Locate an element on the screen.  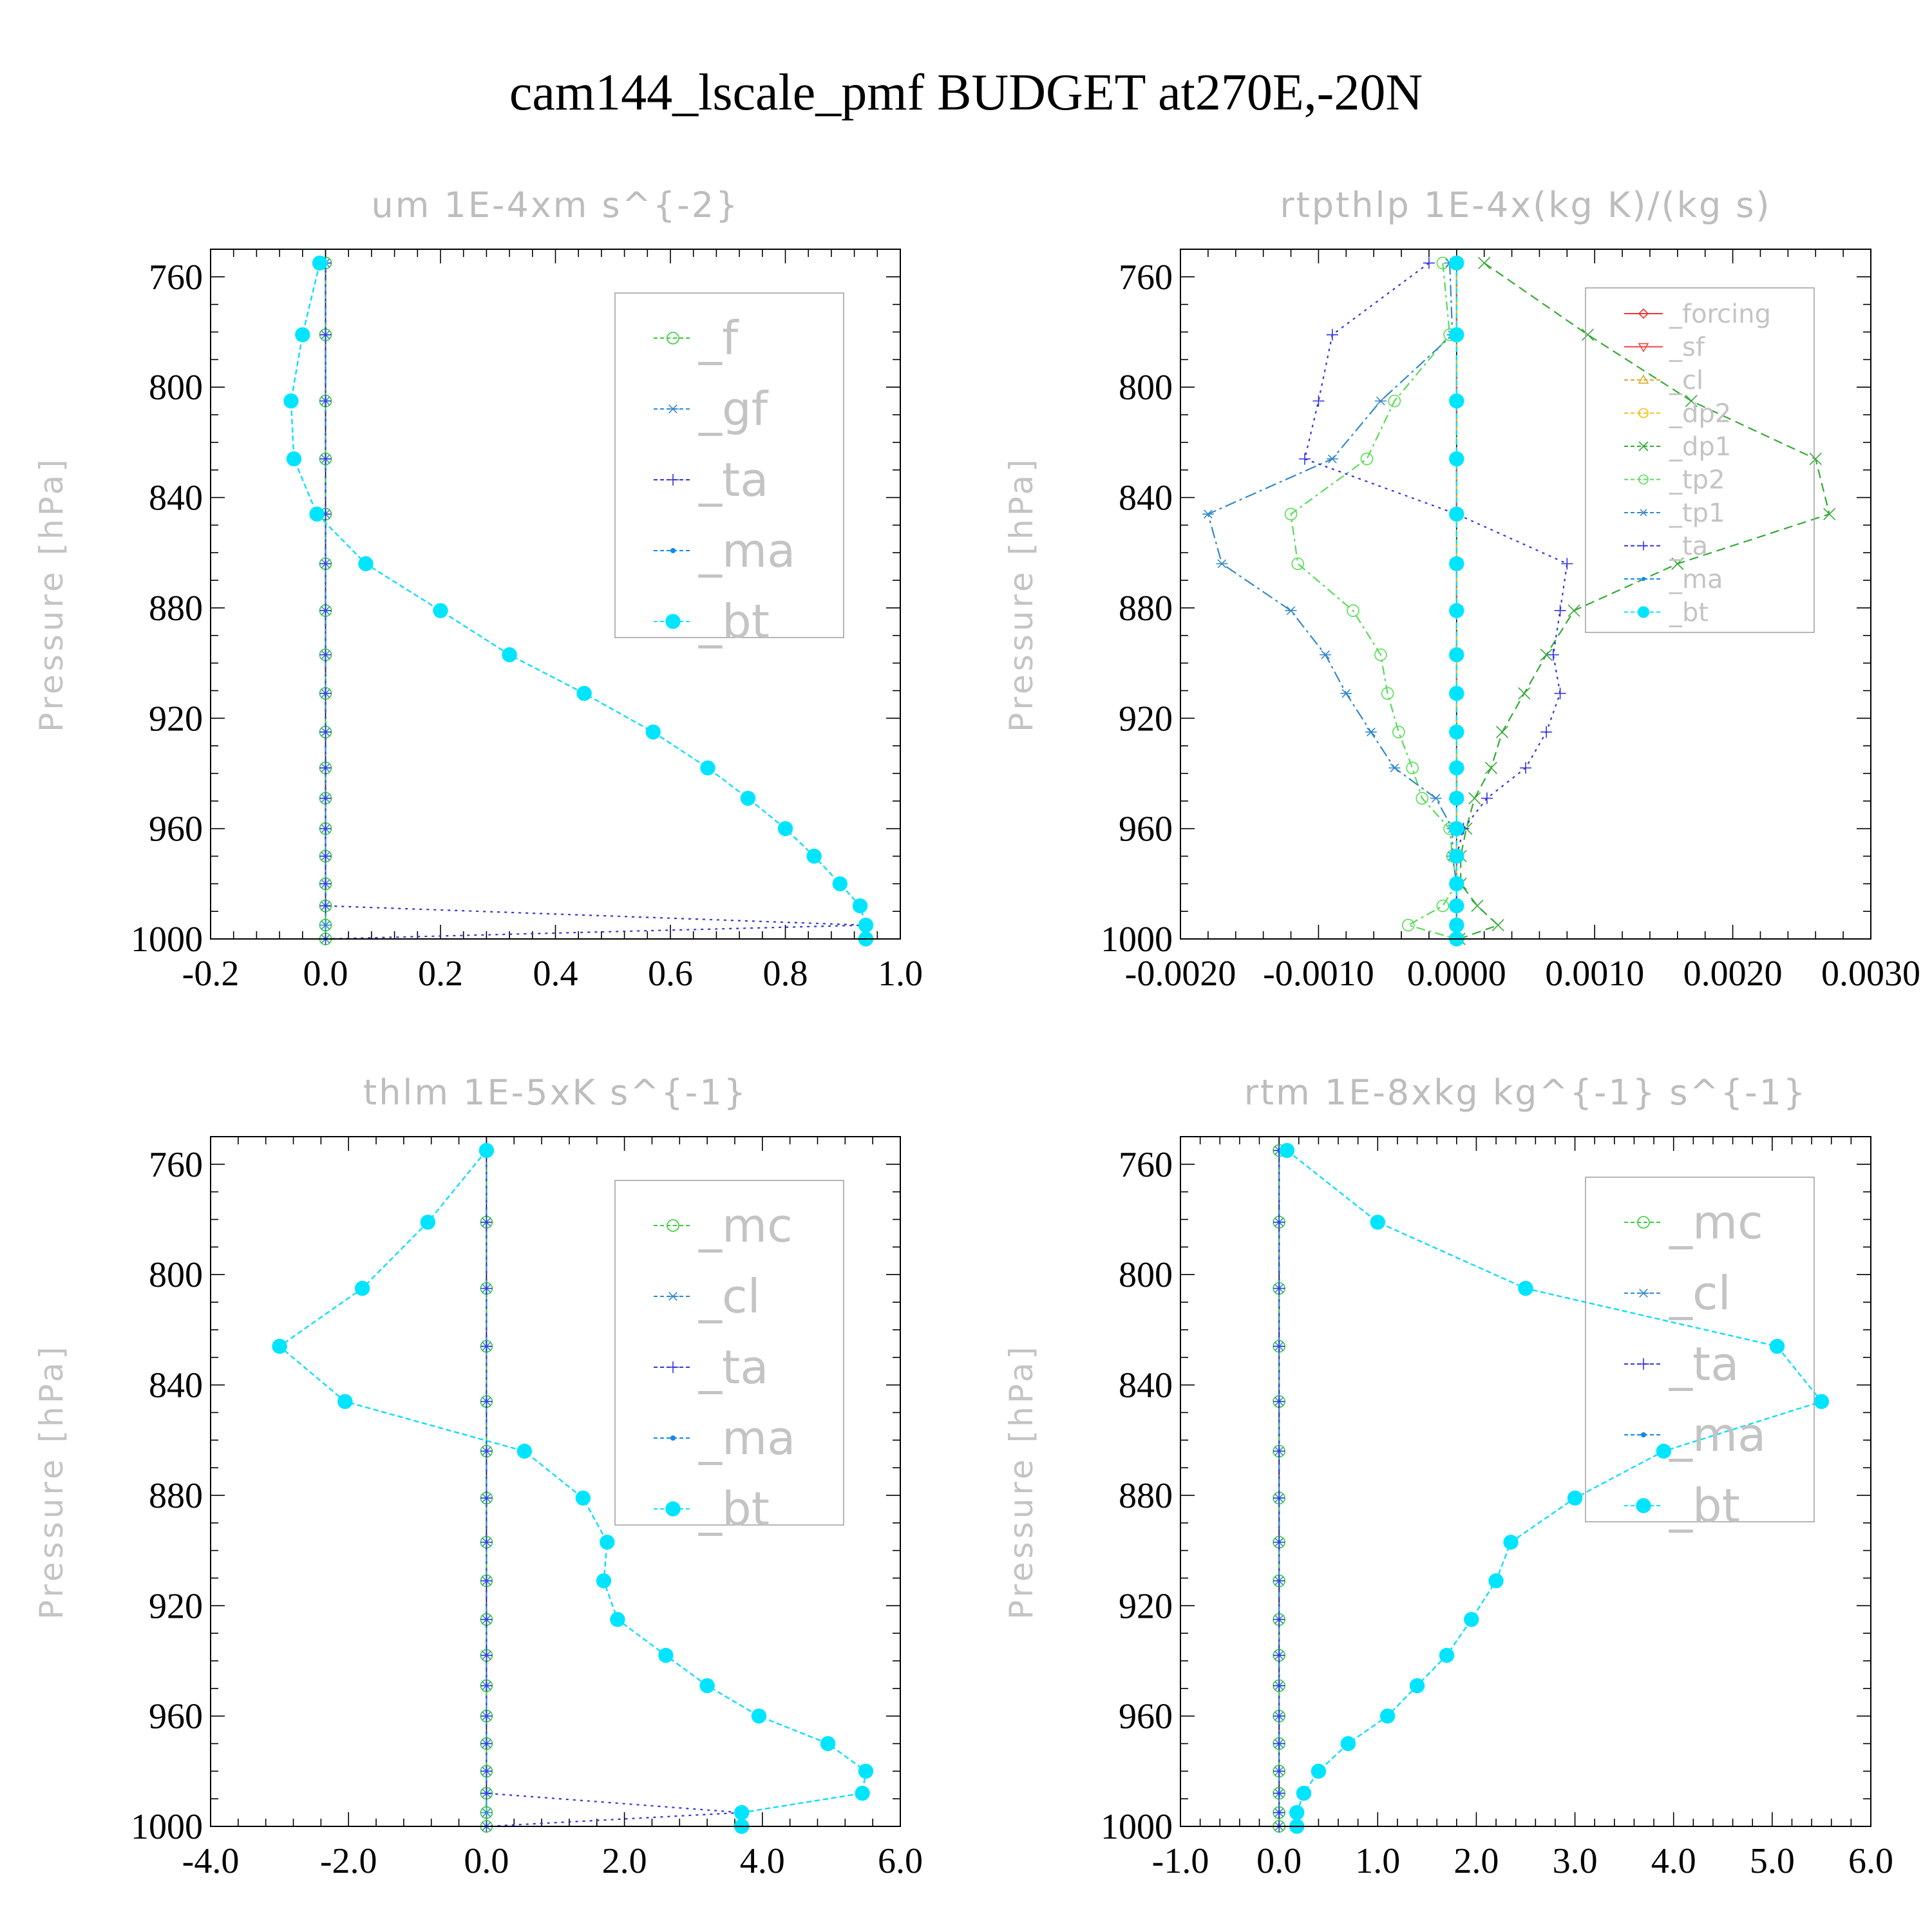
panel-title: rtm 1E-8xkg kg^{-1} s^{-1} is located at coordinates (1526, 1092).